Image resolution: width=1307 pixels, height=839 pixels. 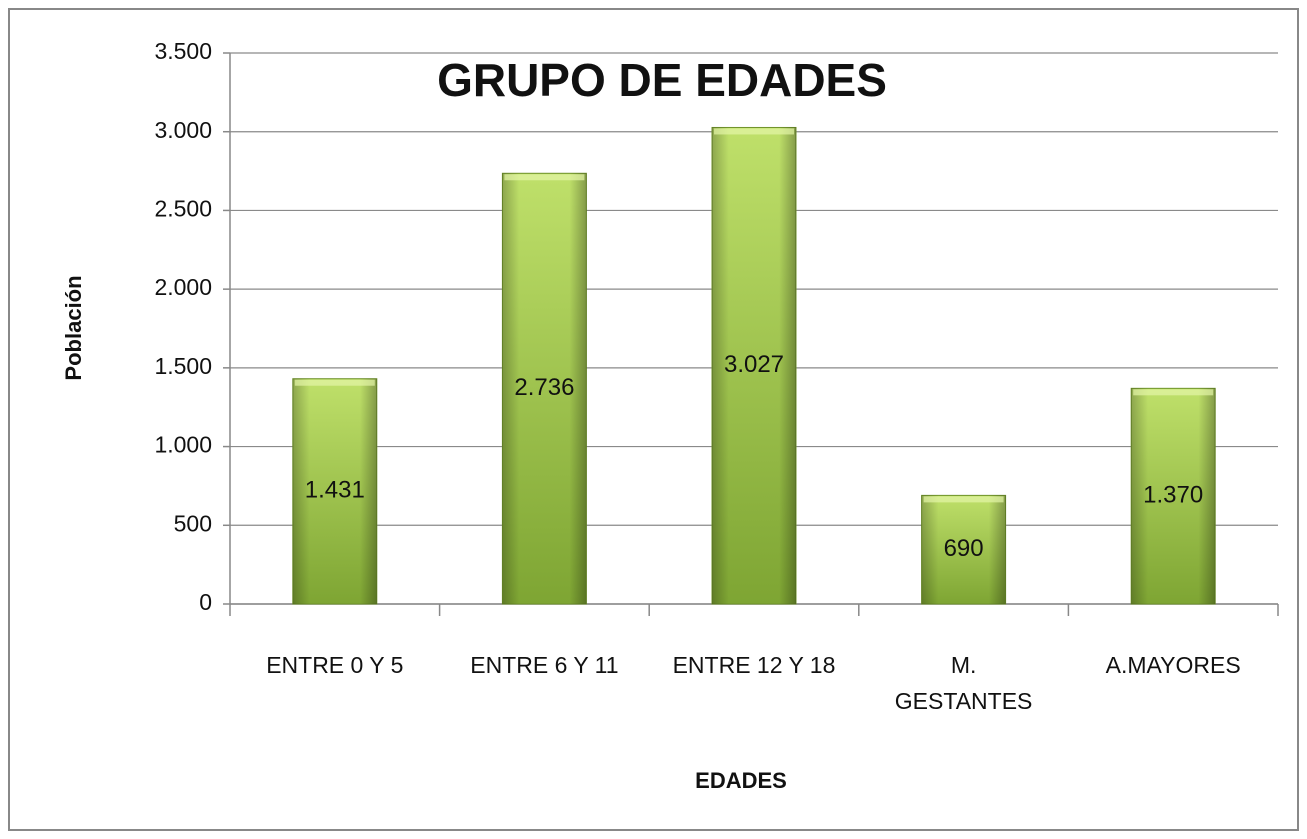 I want to click on data-label: 1.431, so click(x=335, y=490).